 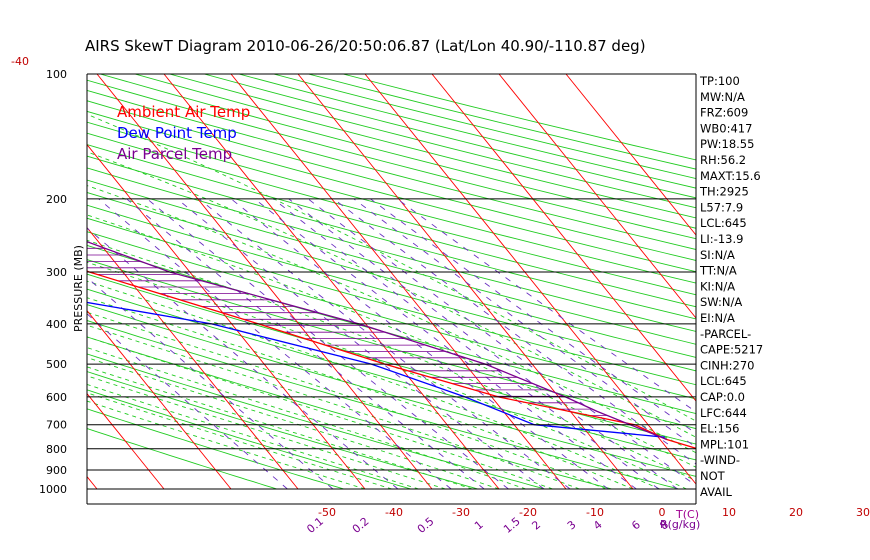 What do you see at coordinates (727, 365) in the screenshot?
I see `index-line: CINH:270` at bounding box center [727, 365].